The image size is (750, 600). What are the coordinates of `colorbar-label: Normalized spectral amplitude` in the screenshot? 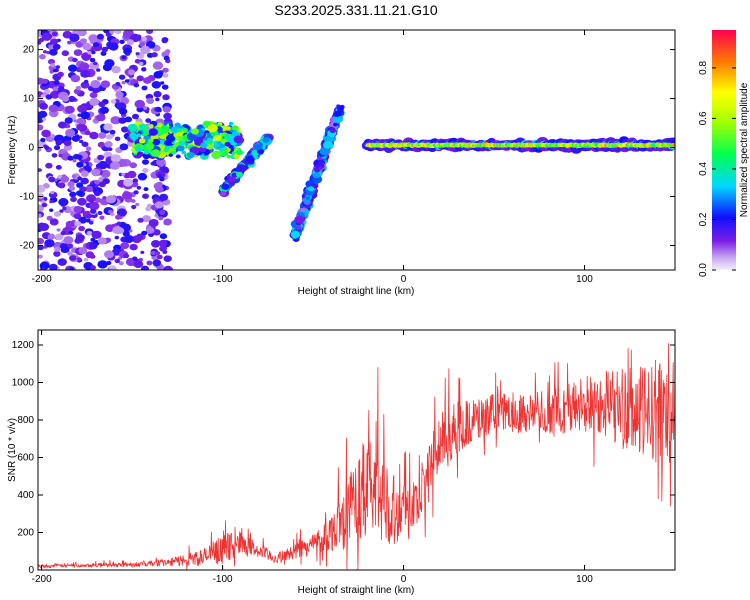 It's located at (744, 149).